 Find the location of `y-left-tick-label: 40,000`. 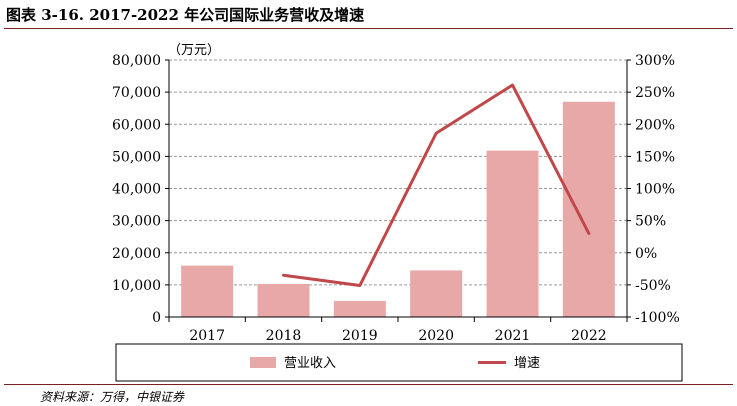

y-left-tick-label: 40,000 is located at coordinates (136, 190).